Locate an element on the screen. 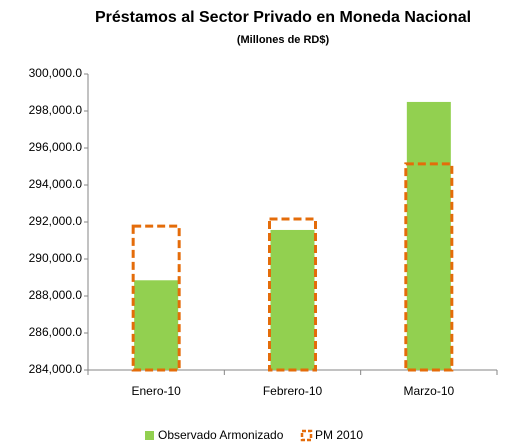 The height and width of the screenshot is (444, 507). y-tick-label: 284,000.0 is located at coordinates (56, 369).